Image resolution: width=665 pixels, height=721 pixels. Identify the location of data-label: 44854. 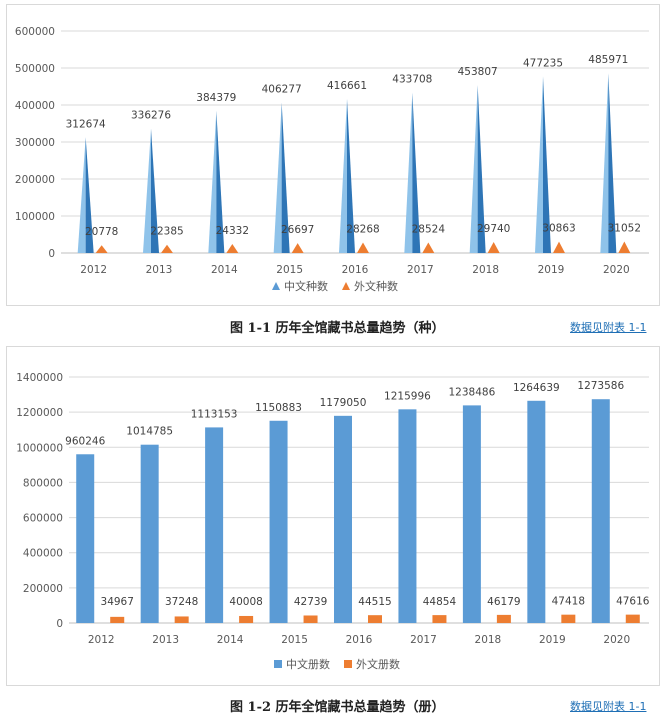
(440, 602).